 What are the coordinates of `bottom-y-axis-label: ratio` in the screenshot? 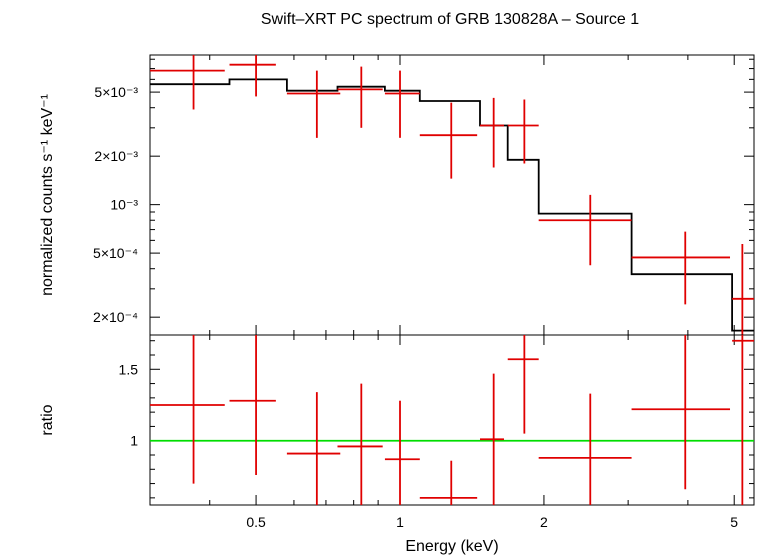 It's located at (47, 419).